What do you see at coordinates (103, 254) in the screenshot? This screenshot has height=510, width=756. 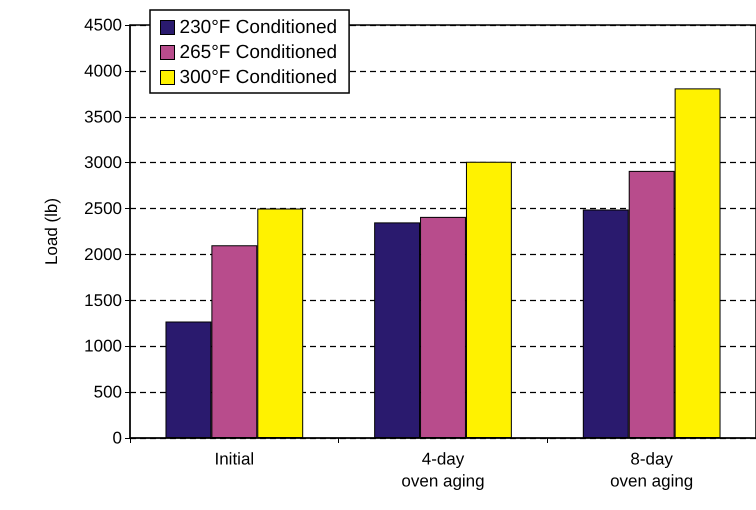 I see `y-tick-label: 2000` at bounding box center [103, 254].